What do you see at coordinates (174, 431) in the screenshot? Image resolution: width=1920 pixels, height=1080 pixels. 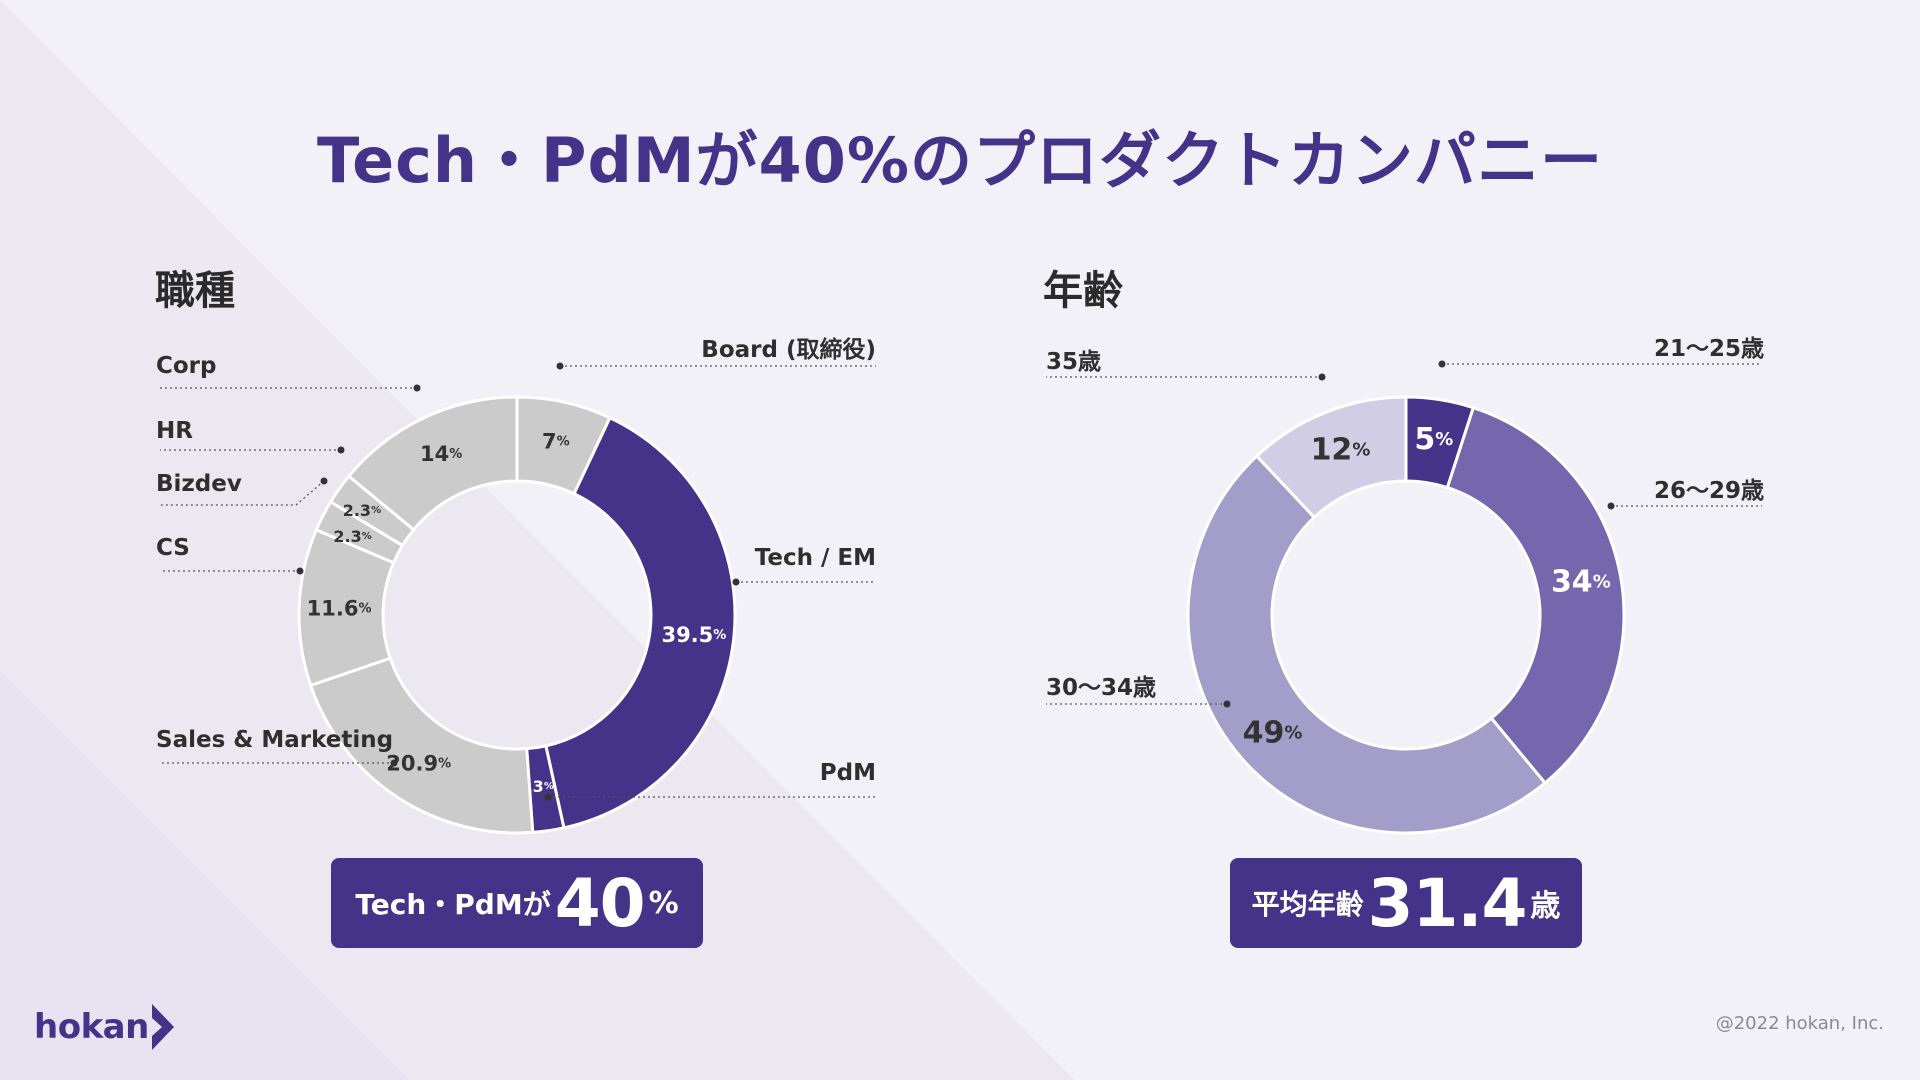 I see `label-hr: HR` at bounding box center [174, 431].